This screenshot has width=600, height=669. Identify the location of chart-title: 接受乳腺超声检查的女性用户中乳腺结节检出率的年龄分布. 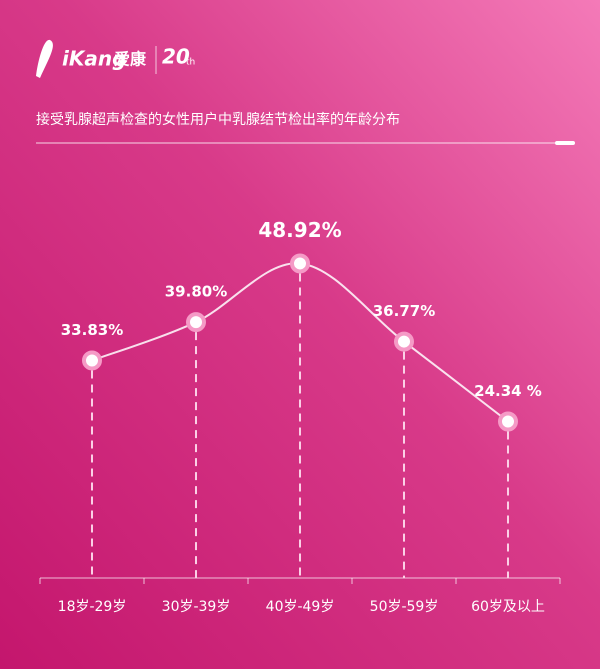
(218, 119).